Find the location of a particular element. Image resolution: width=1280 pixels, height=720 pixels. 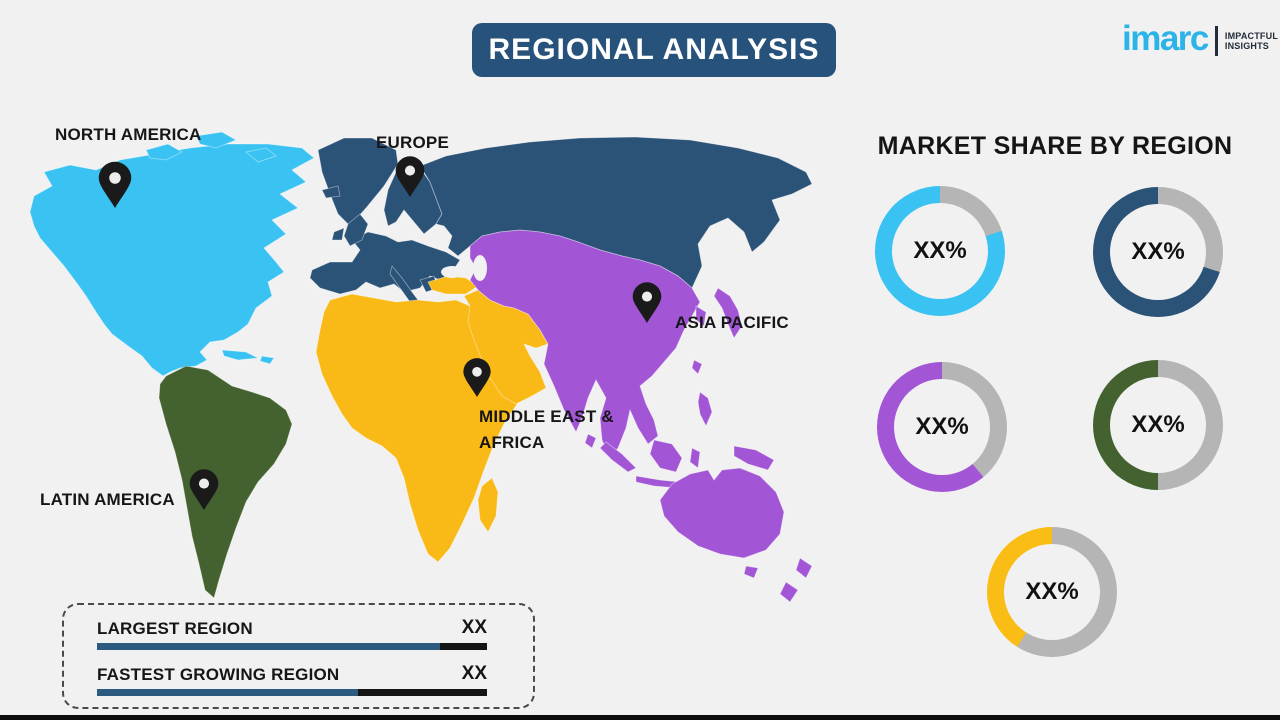

imarc-logo: imarc IMPACTFUL INSIGHTS is located at coordinates (1200, 39).